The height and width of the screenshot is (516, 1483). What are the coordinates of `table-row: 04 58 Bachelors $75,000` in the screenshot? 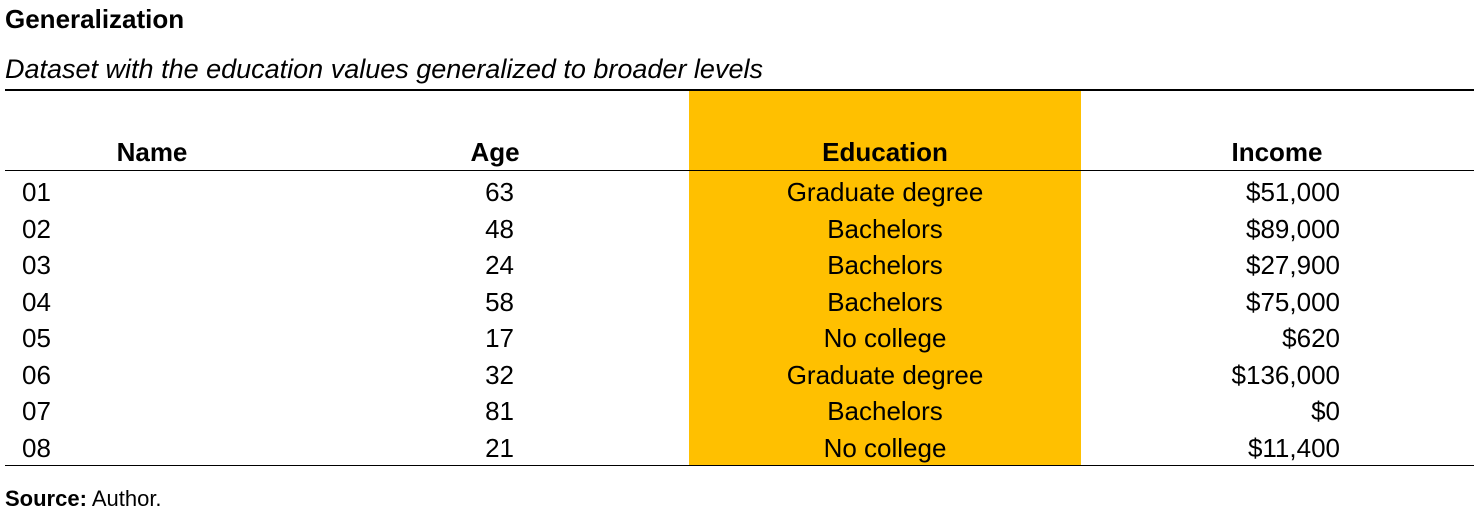 It's located at (741, 302).